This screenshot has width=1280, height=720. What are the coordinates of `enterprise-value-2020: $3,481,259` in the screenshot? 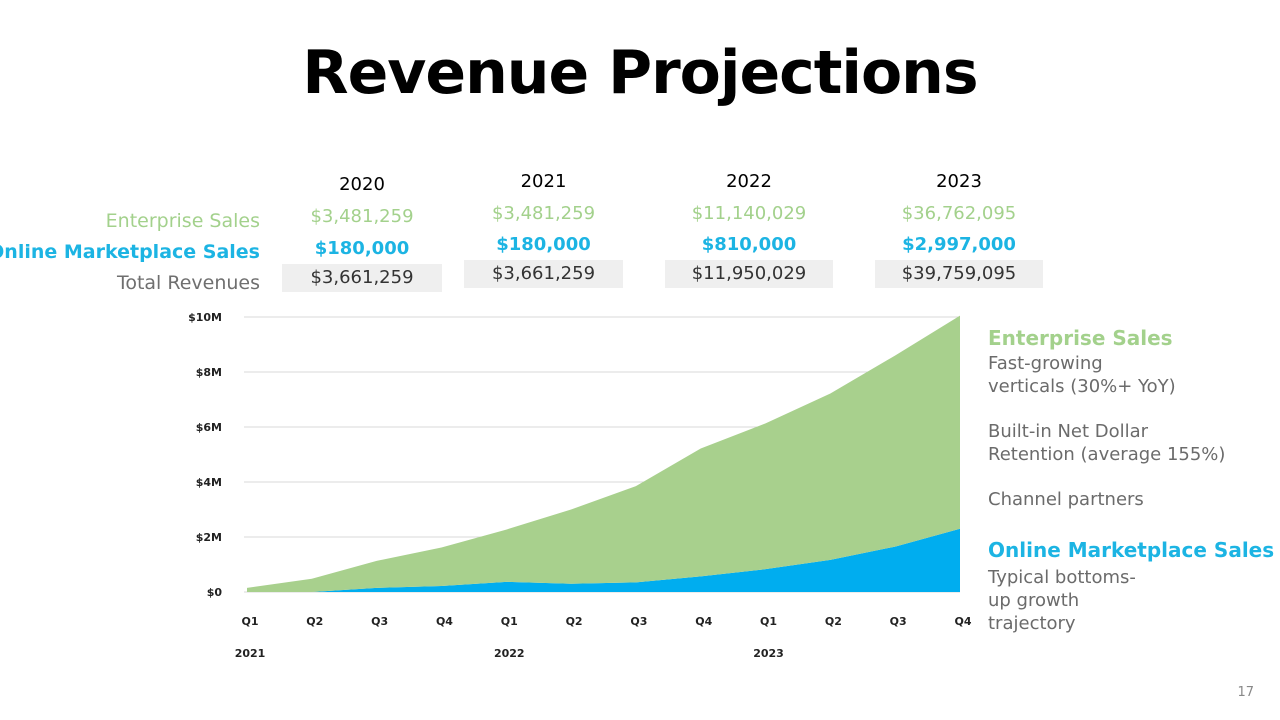 It's located at (362, 216).